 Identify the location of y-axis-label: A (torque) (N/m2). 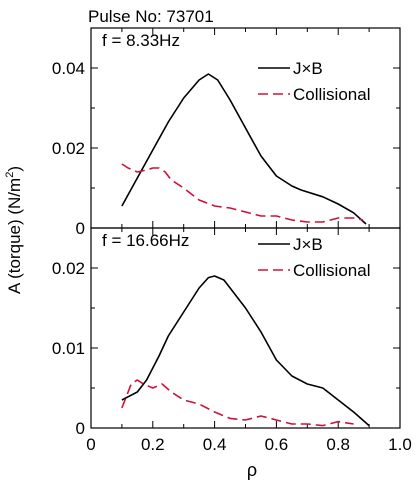
(14, 230).